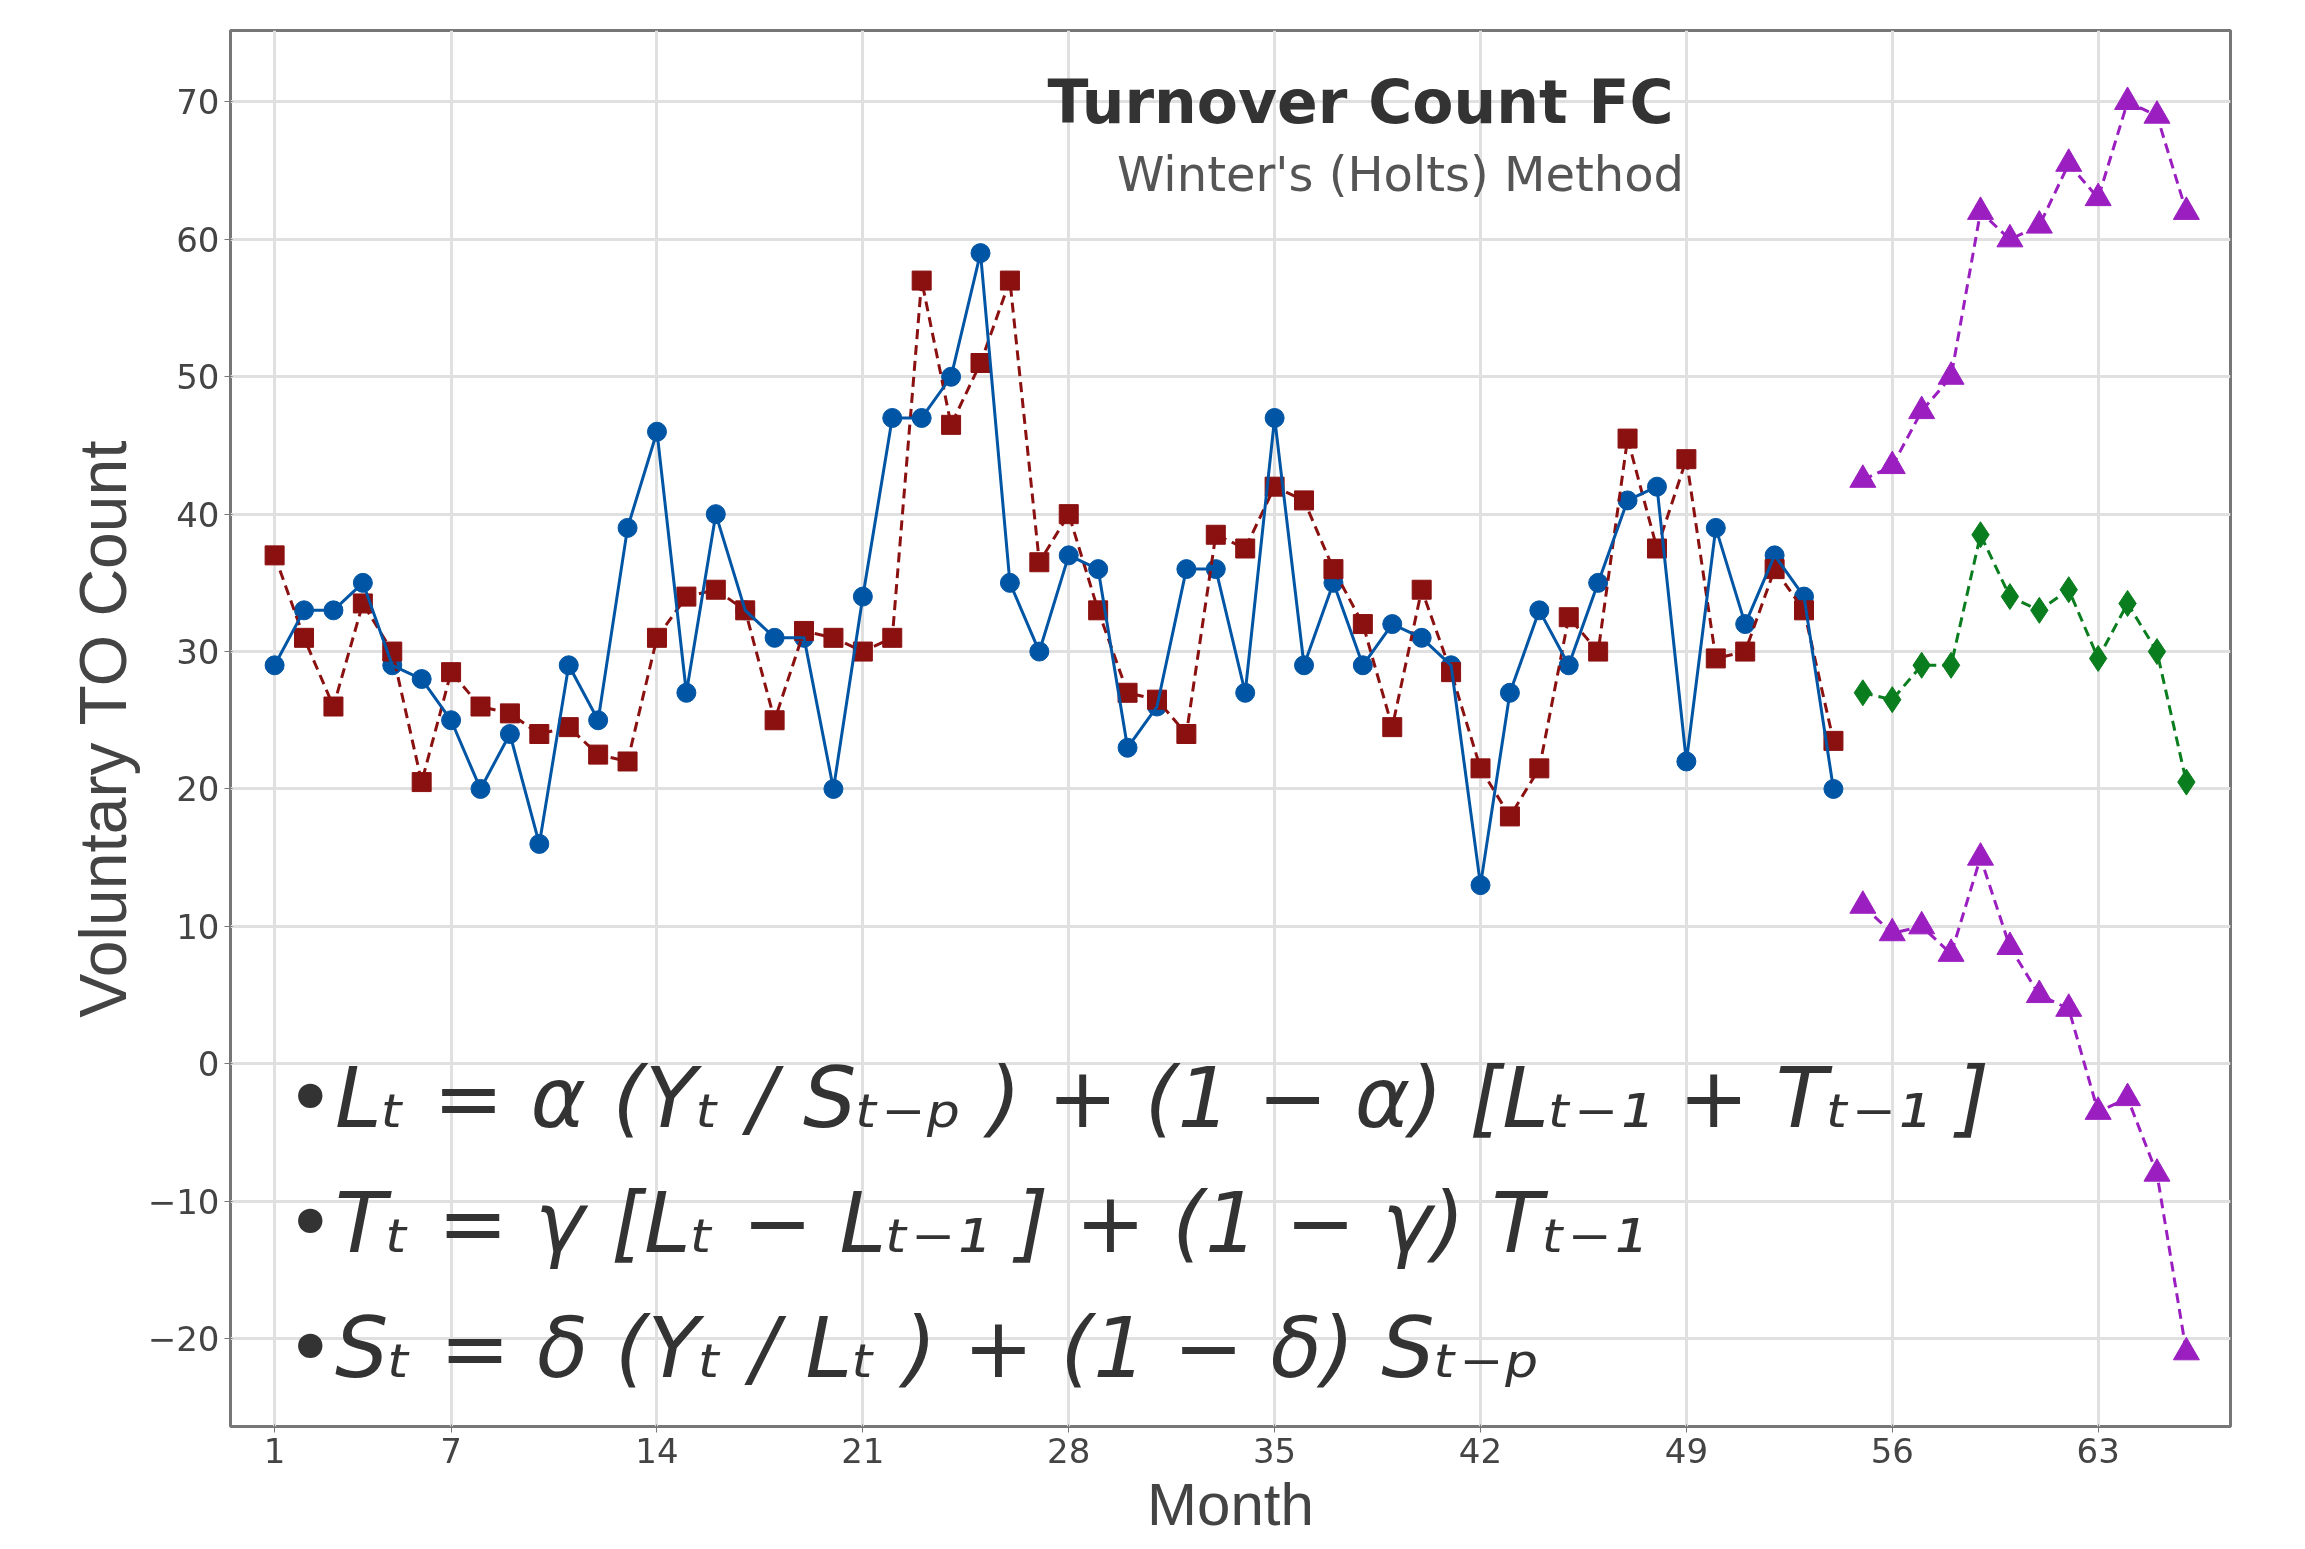  Describe the element at coordinates (1480, 1450) in the screenshot. I see `x-tick-label: 42` at that location.